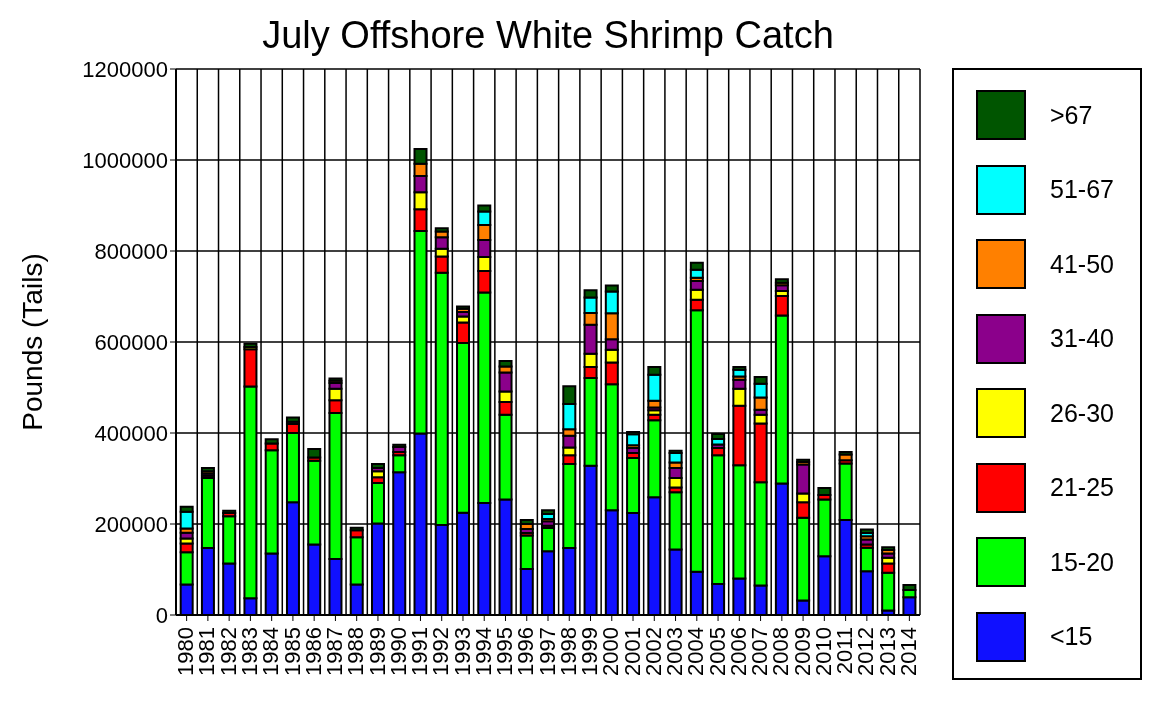  What do you see at coordinates (131, 342) in the screenshot?
I see `y-tick-label: 600000` at bounding box center [131, 342].